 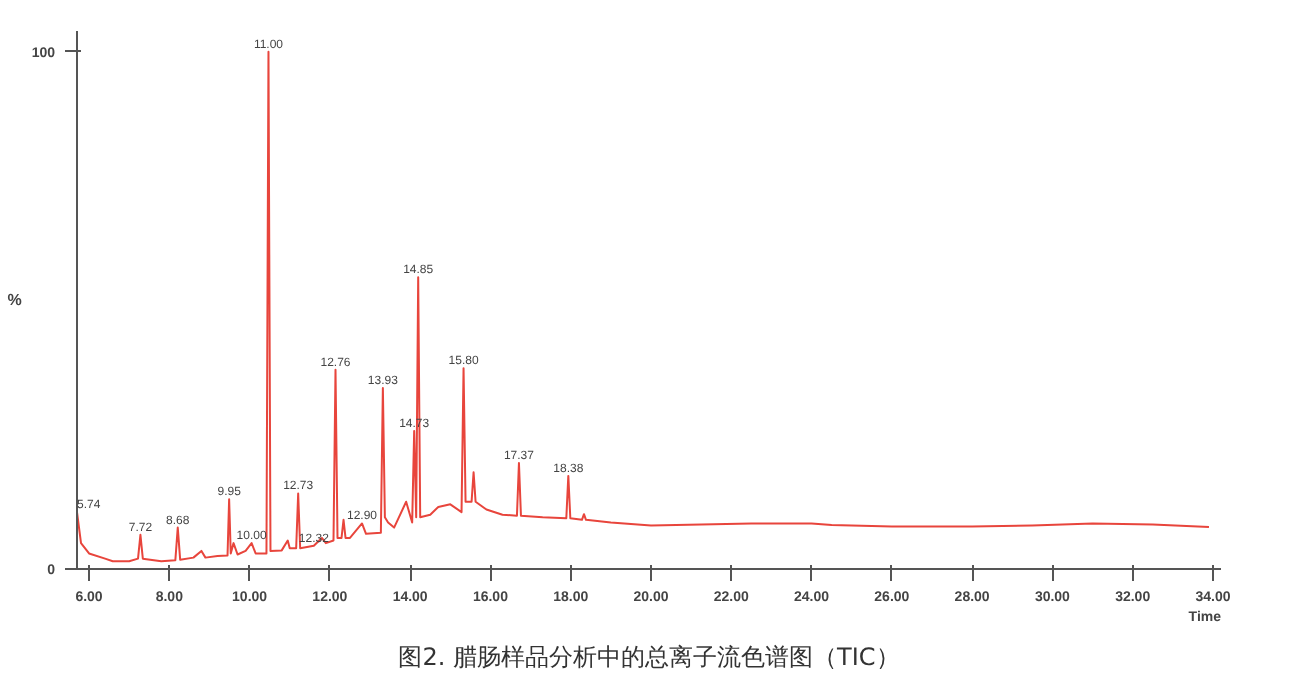 I want to click on y-axis-title: %, so click(x=14, y=300).